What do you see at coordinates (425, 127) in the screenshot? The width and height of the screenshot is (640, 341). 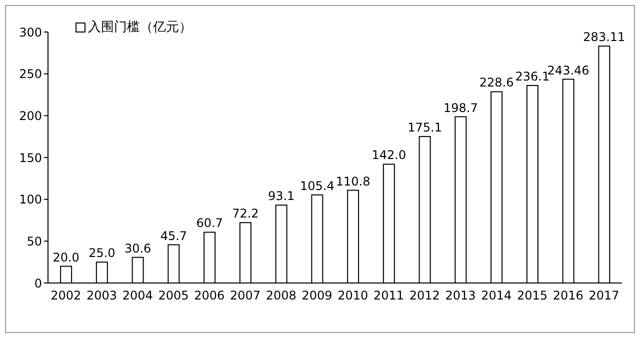 I see `data-label: 175.1` at bounding box center [425, 127].